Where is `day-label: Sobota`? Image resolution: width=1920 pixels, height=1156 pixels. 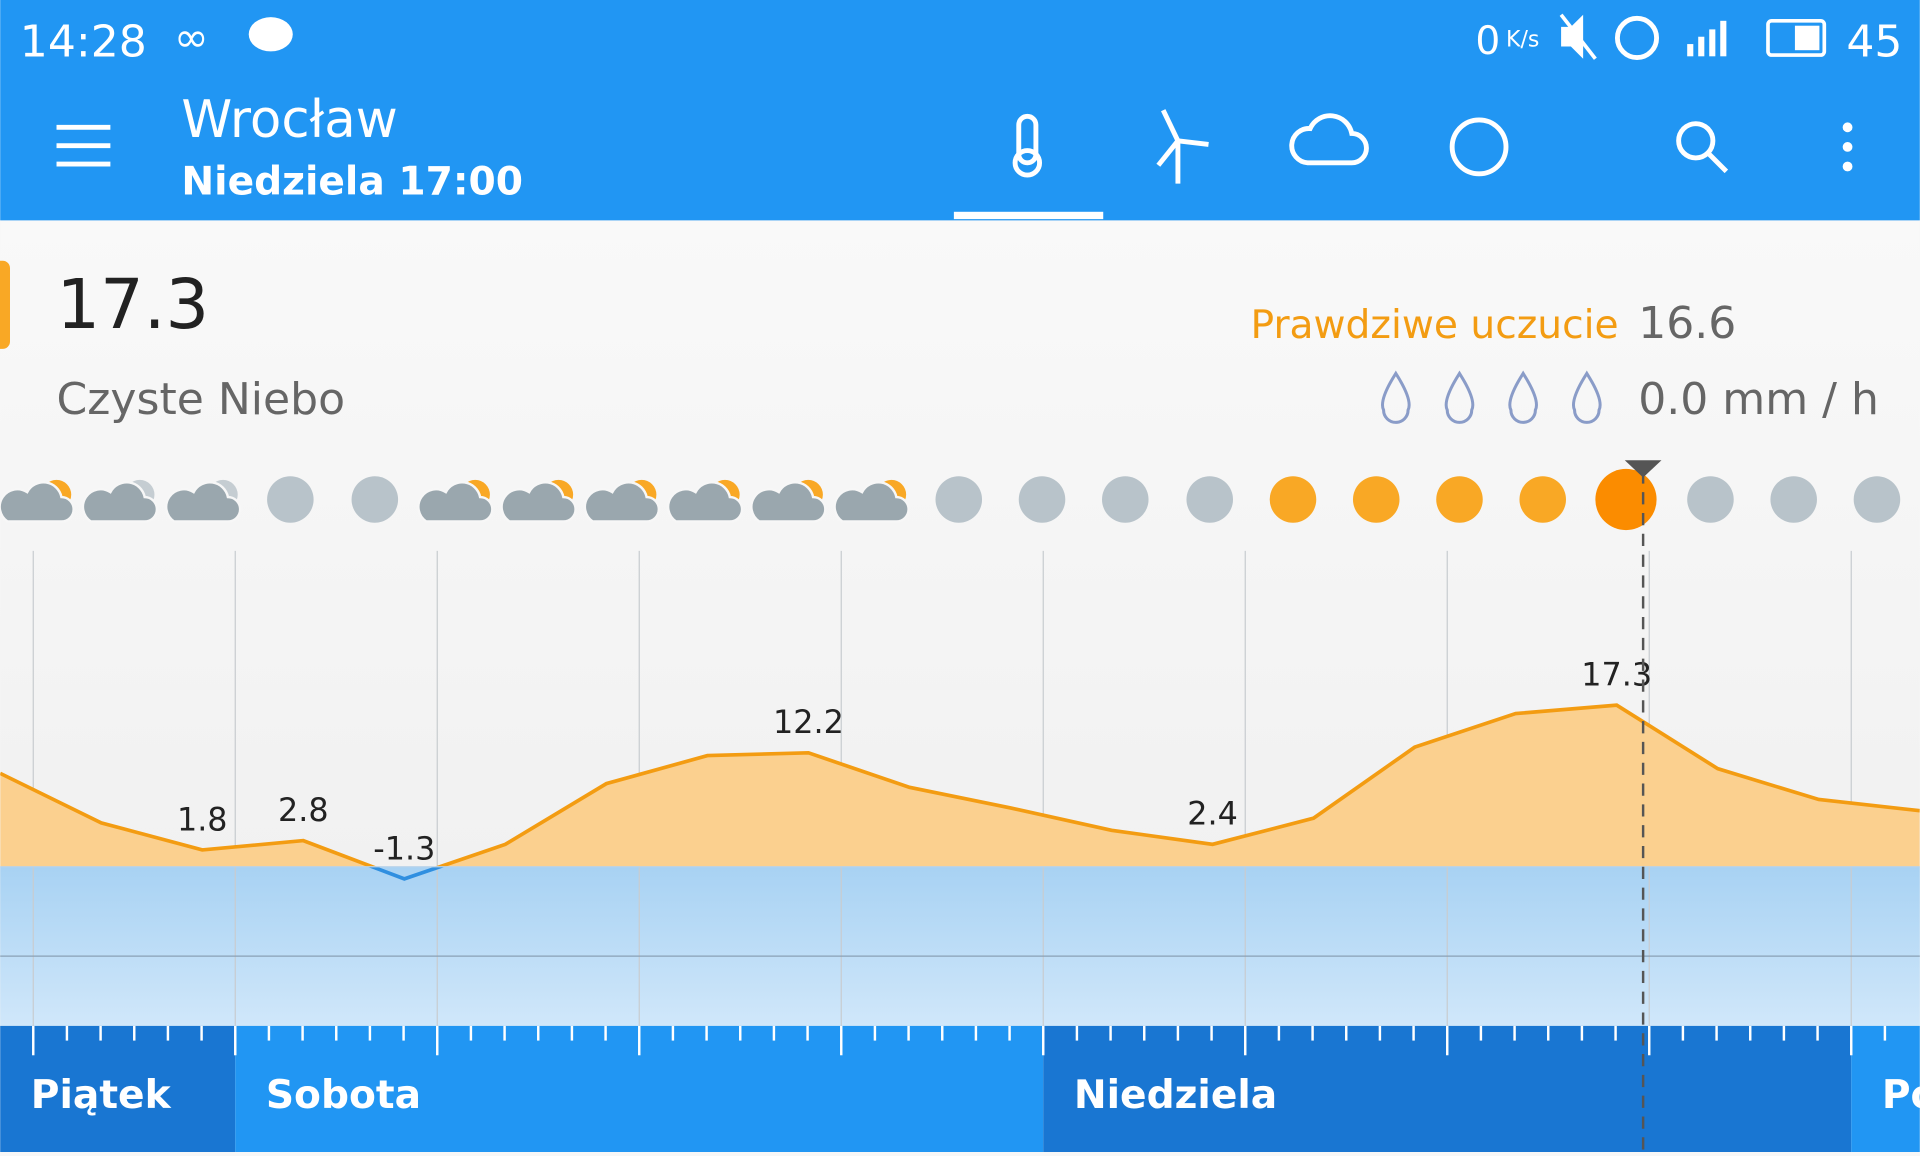
day-label: Sobota is located at coordinates (343, 1095).